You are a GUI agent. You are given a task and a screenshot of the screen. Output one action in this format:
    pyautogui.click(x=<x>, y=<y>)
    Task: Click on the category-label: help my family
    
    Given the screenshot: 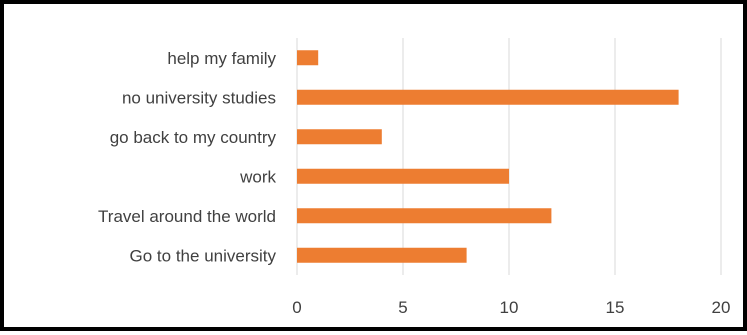 What is the action you would take?
    pyautogui.click(x=221, y=58)
    